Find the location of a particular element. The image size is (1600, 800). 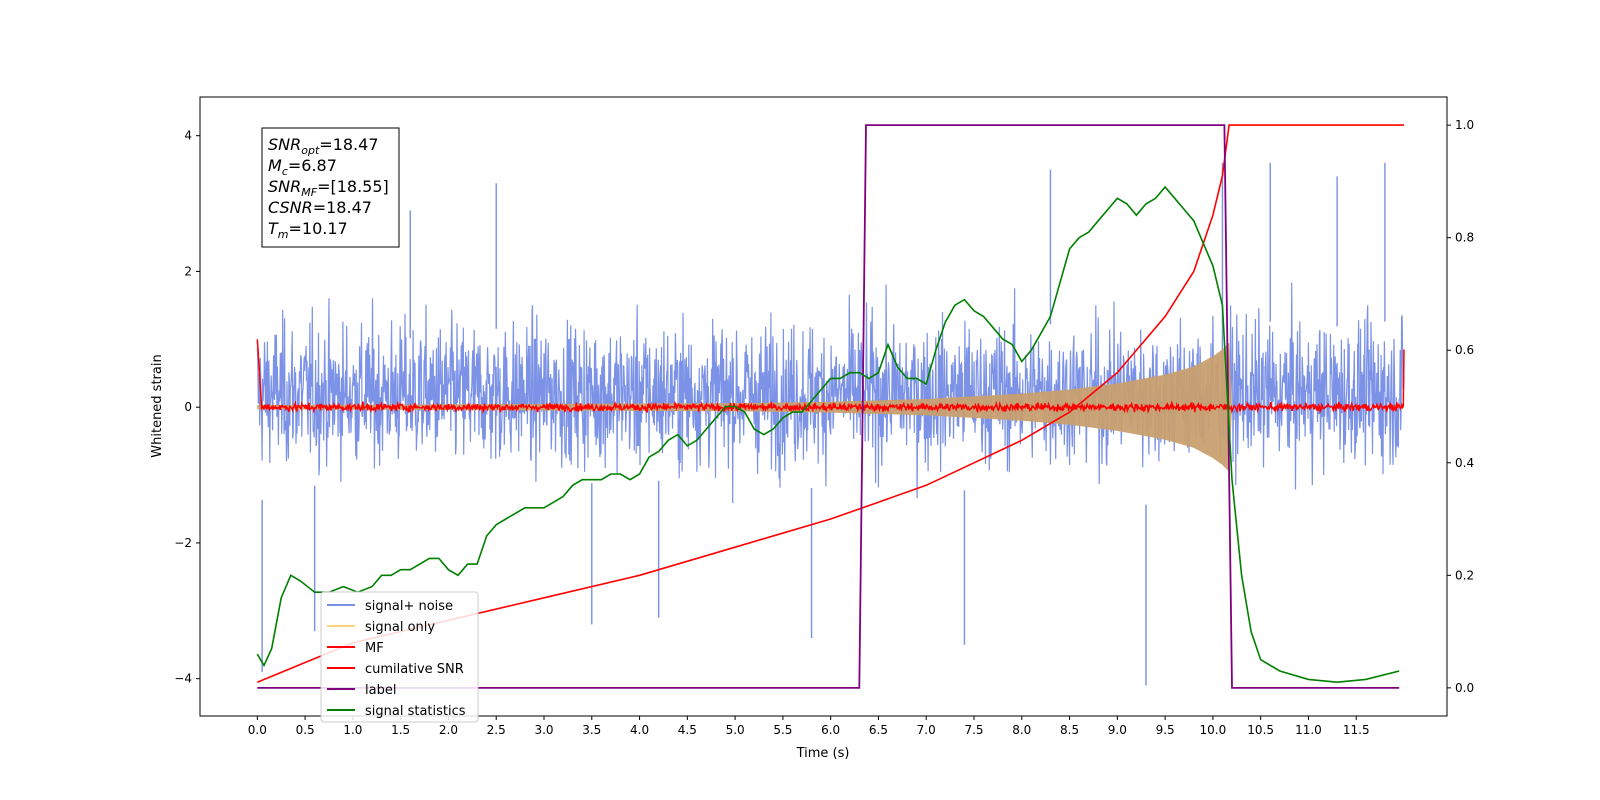

y-right-tick-label: 0.6 is located at coordinates (1464, 350).